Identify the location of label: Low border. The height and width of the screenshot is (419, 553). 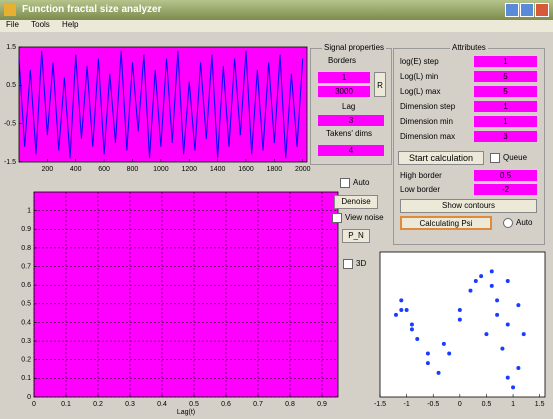
(420, 189).